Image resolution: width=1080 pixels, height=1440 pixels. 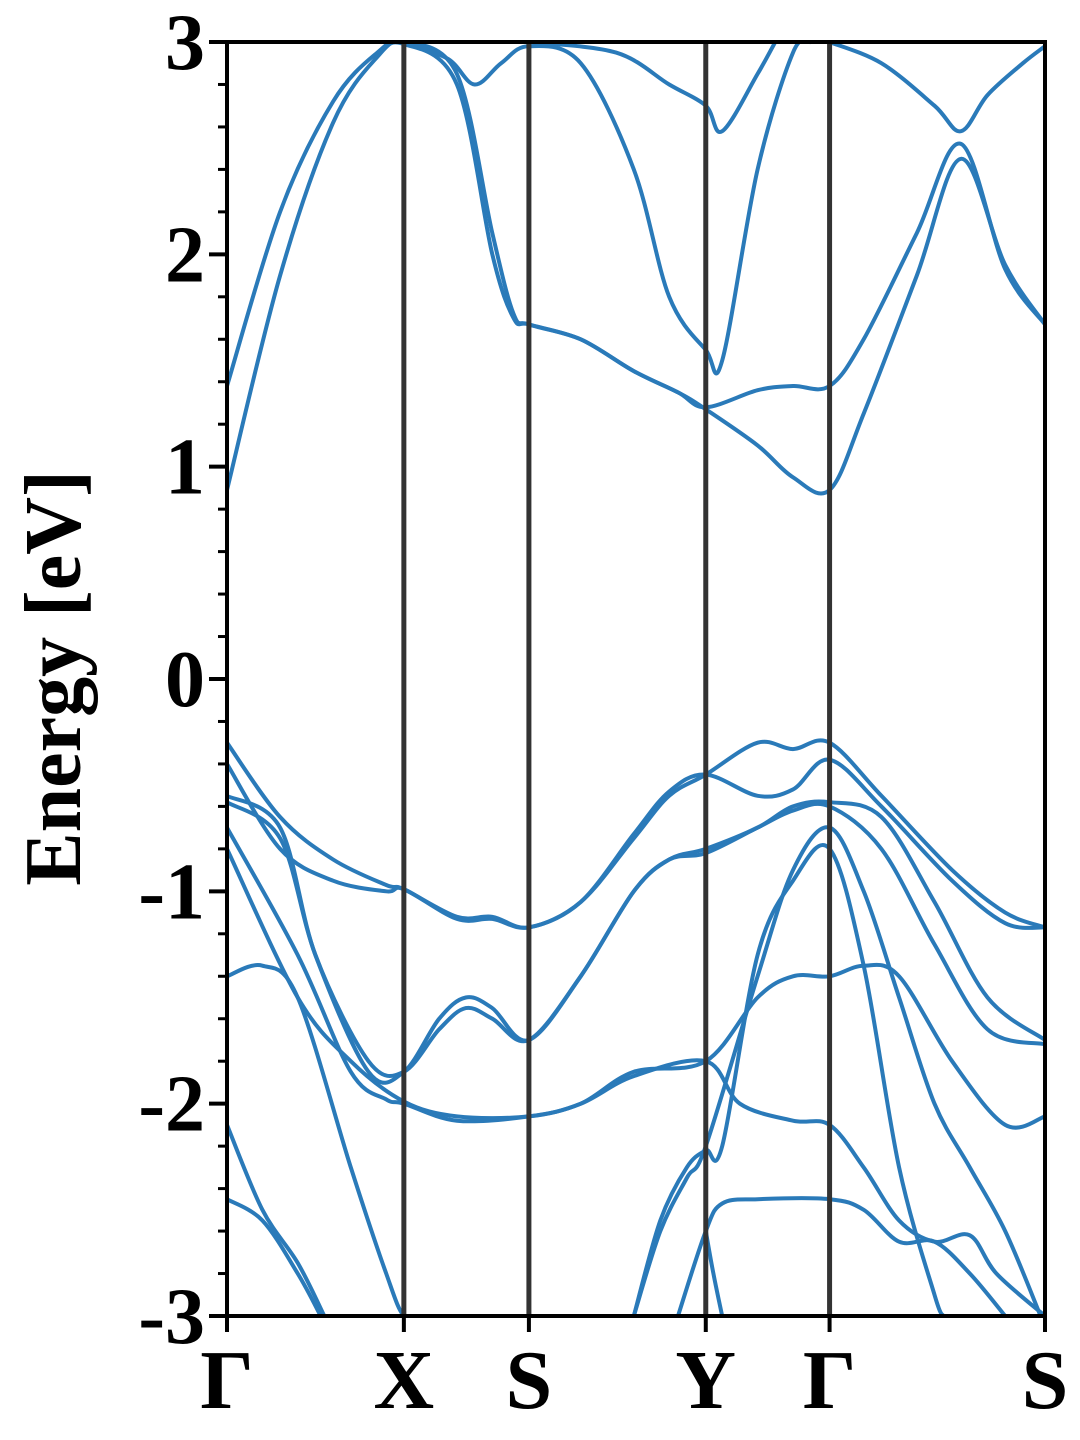 I want to click on y-tick-label: 0, so click(x=185, y=680).